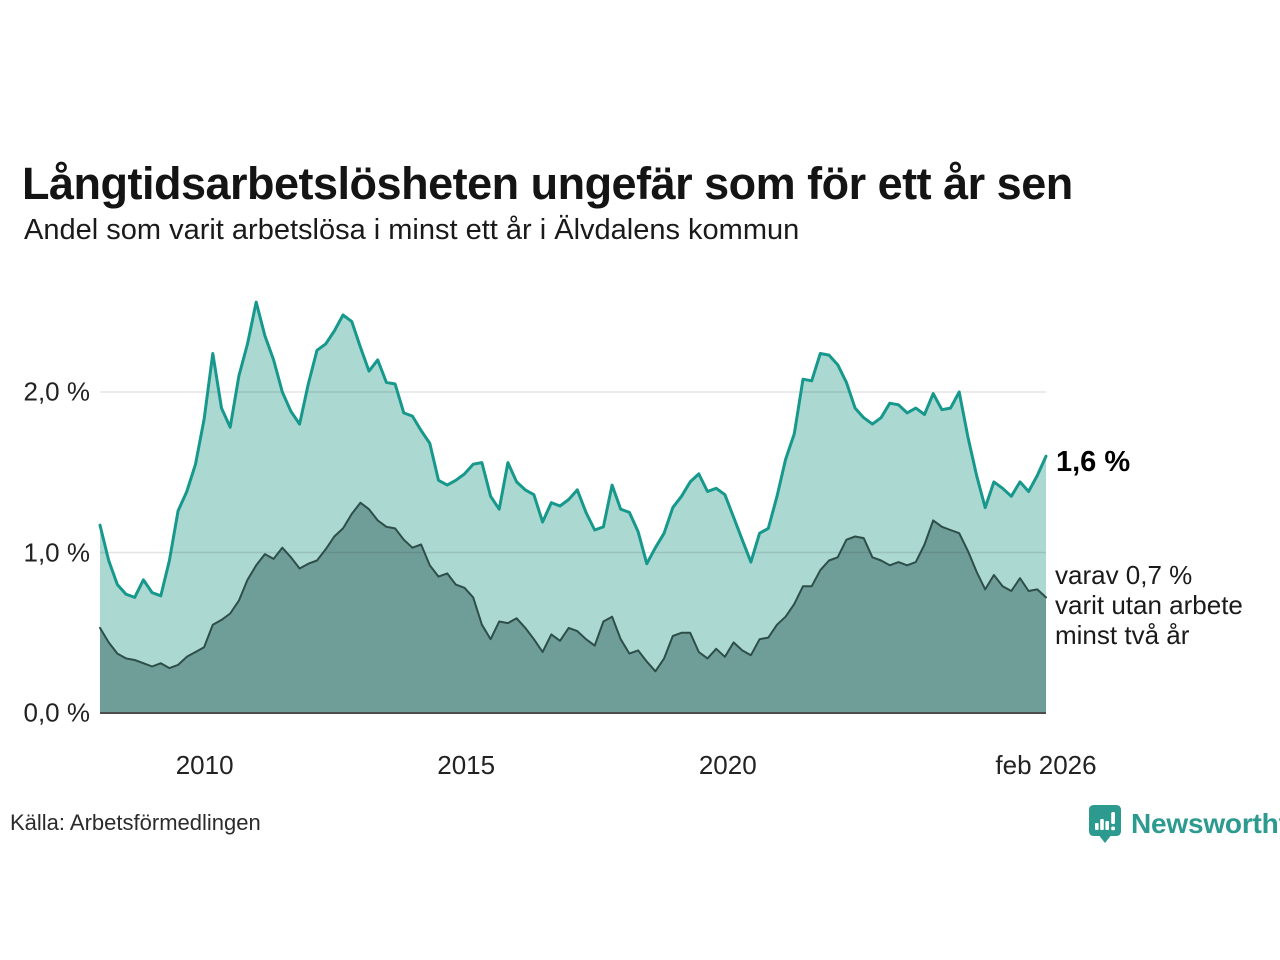 The image size is (1280, 960). What do you see at coordinates (1105, 824) in the screenshot?
I see `newsworthy-pin-icon` at bounding box center [1105, 824].